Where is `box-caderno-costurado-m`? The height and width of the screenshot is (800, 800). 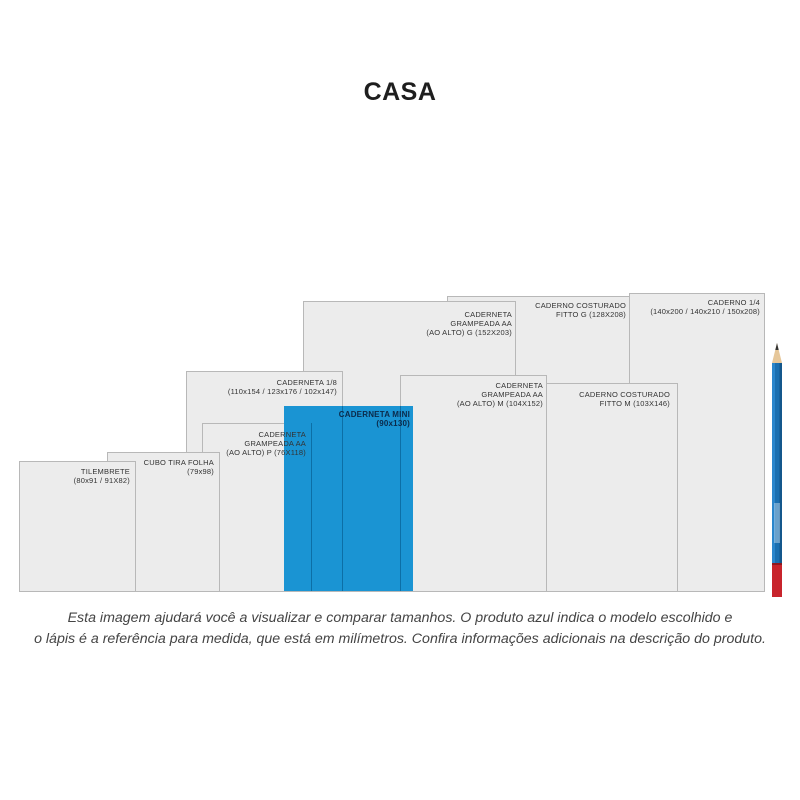 box-caderno-costurado-m is located at coordinates (612, 487).